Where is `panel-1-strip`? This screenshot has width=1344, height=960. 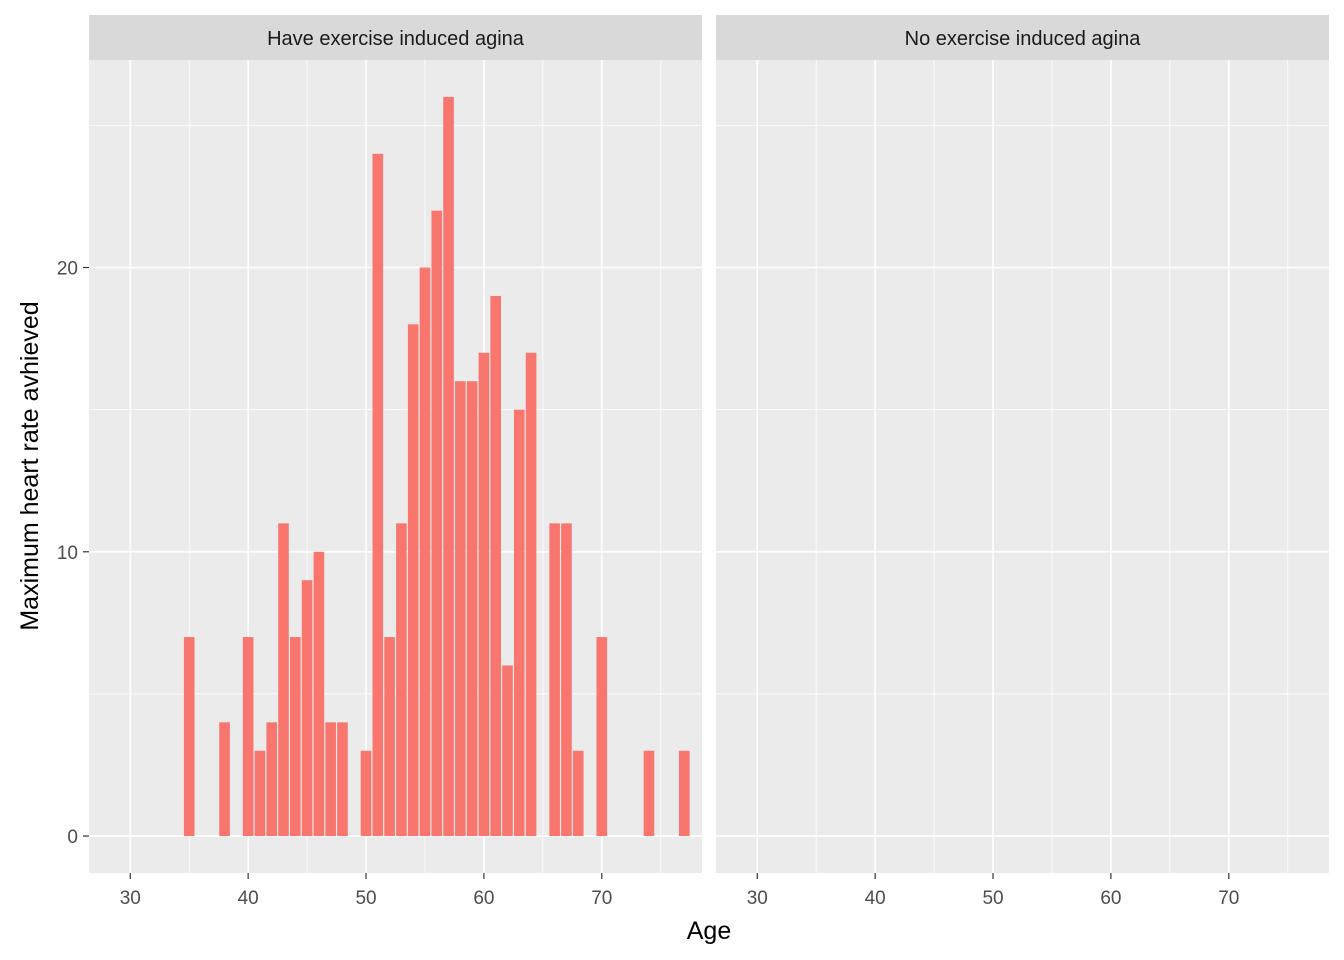 panel-1-strip is located at coordinates (395, 37).